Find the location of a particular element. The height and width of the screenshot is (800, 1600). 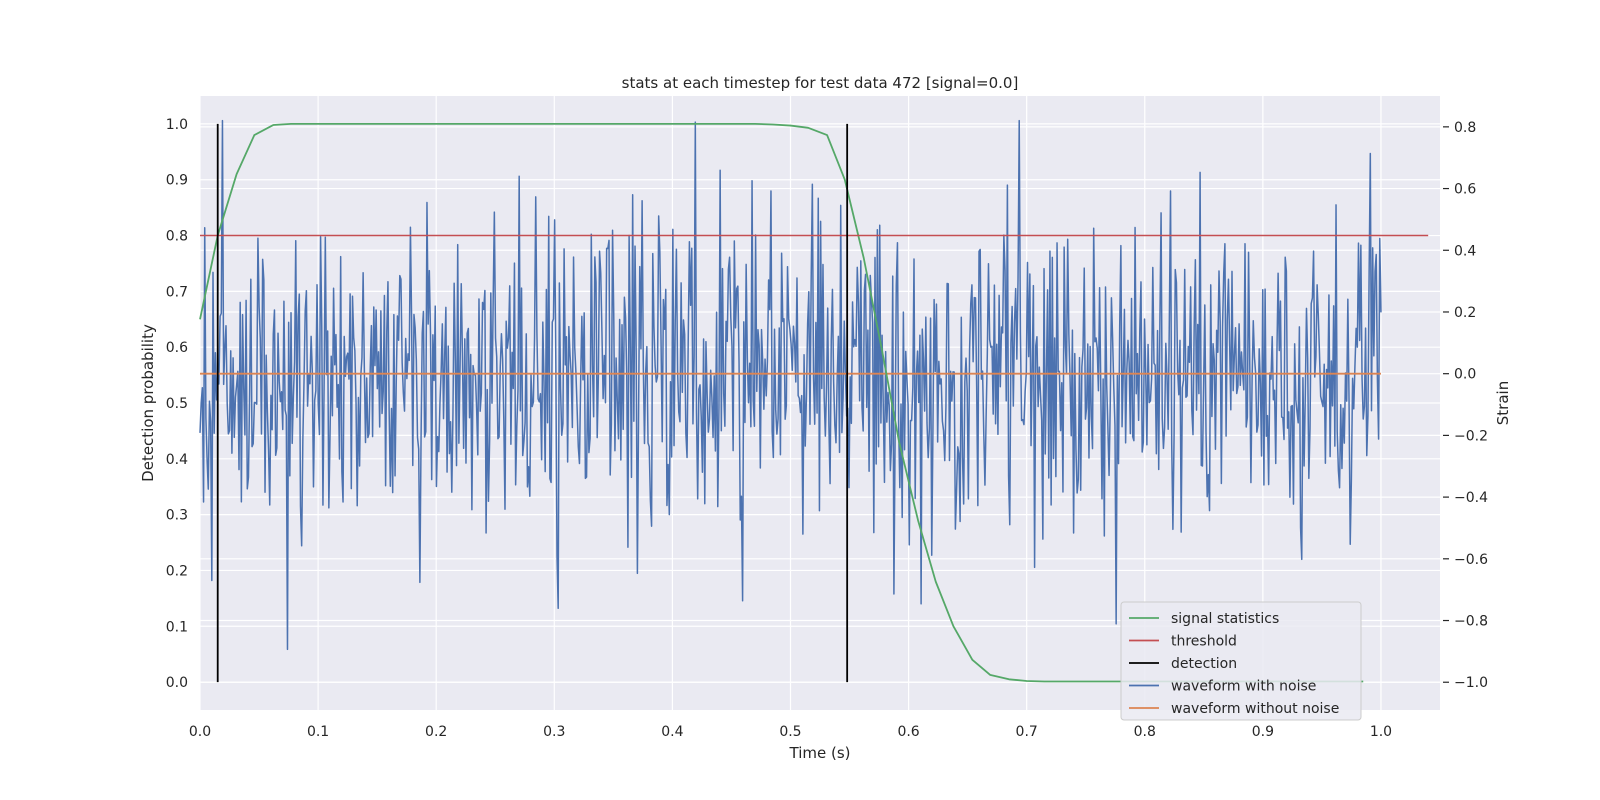

y-tick-label-right: −1.0 is located at coordinates (1471, 683).